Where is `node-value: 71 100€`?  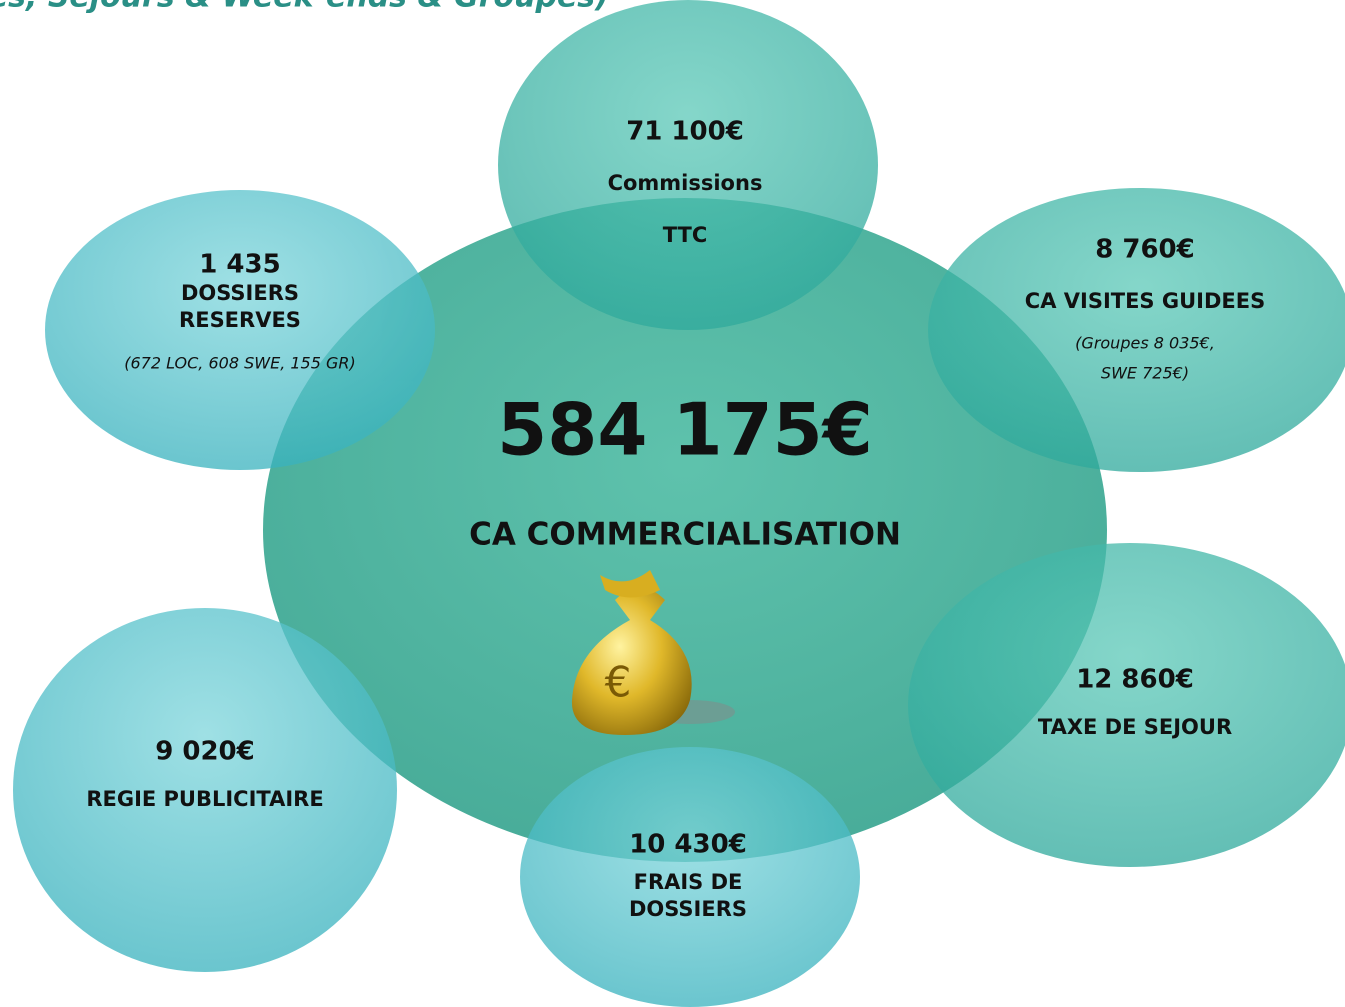 node-value: 71 100€ is located at coordinates (685, 132).